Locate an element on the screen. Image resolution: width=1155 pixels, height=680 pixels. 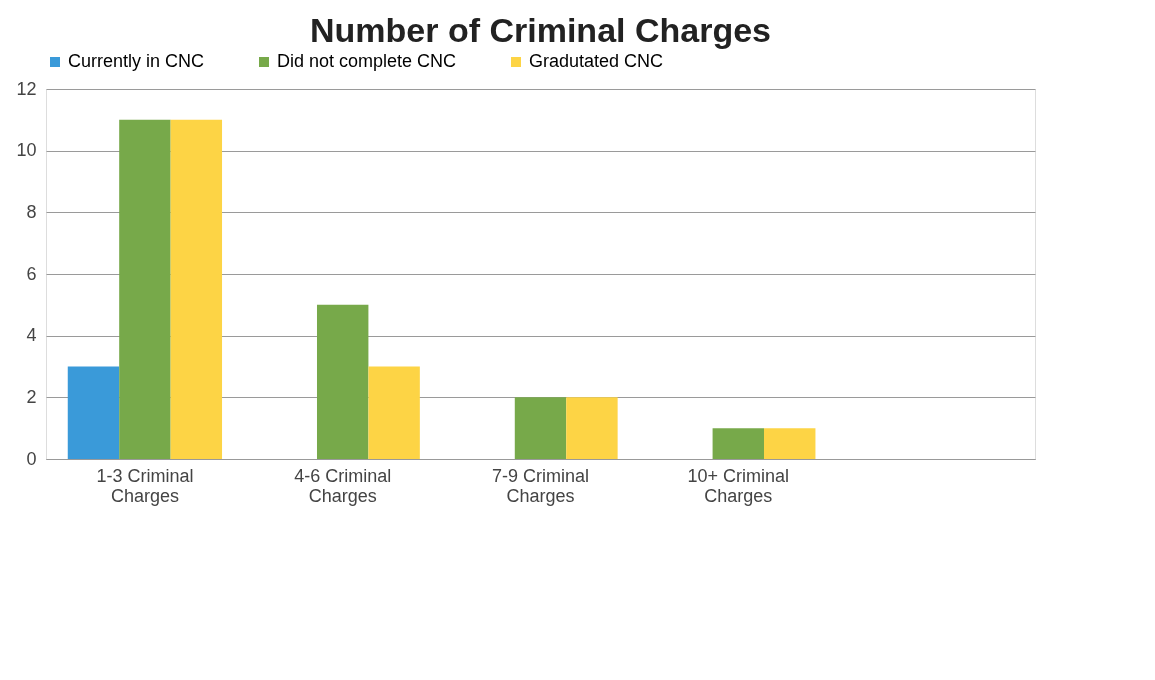
legend-label: Currently in CNC is located at coordinates (136, 61).